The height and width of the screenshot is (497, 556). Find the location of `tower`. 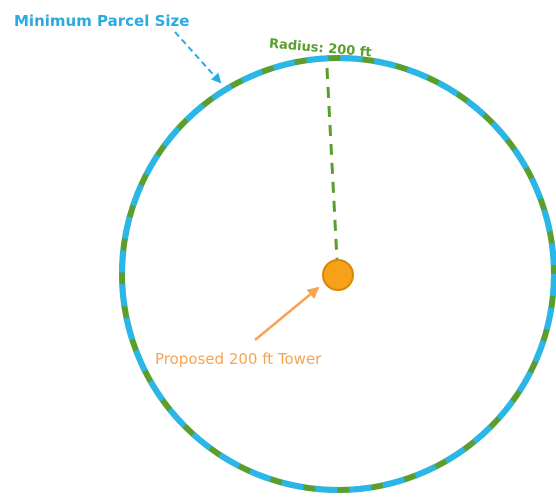

tower is located at coordinates (338, 275).